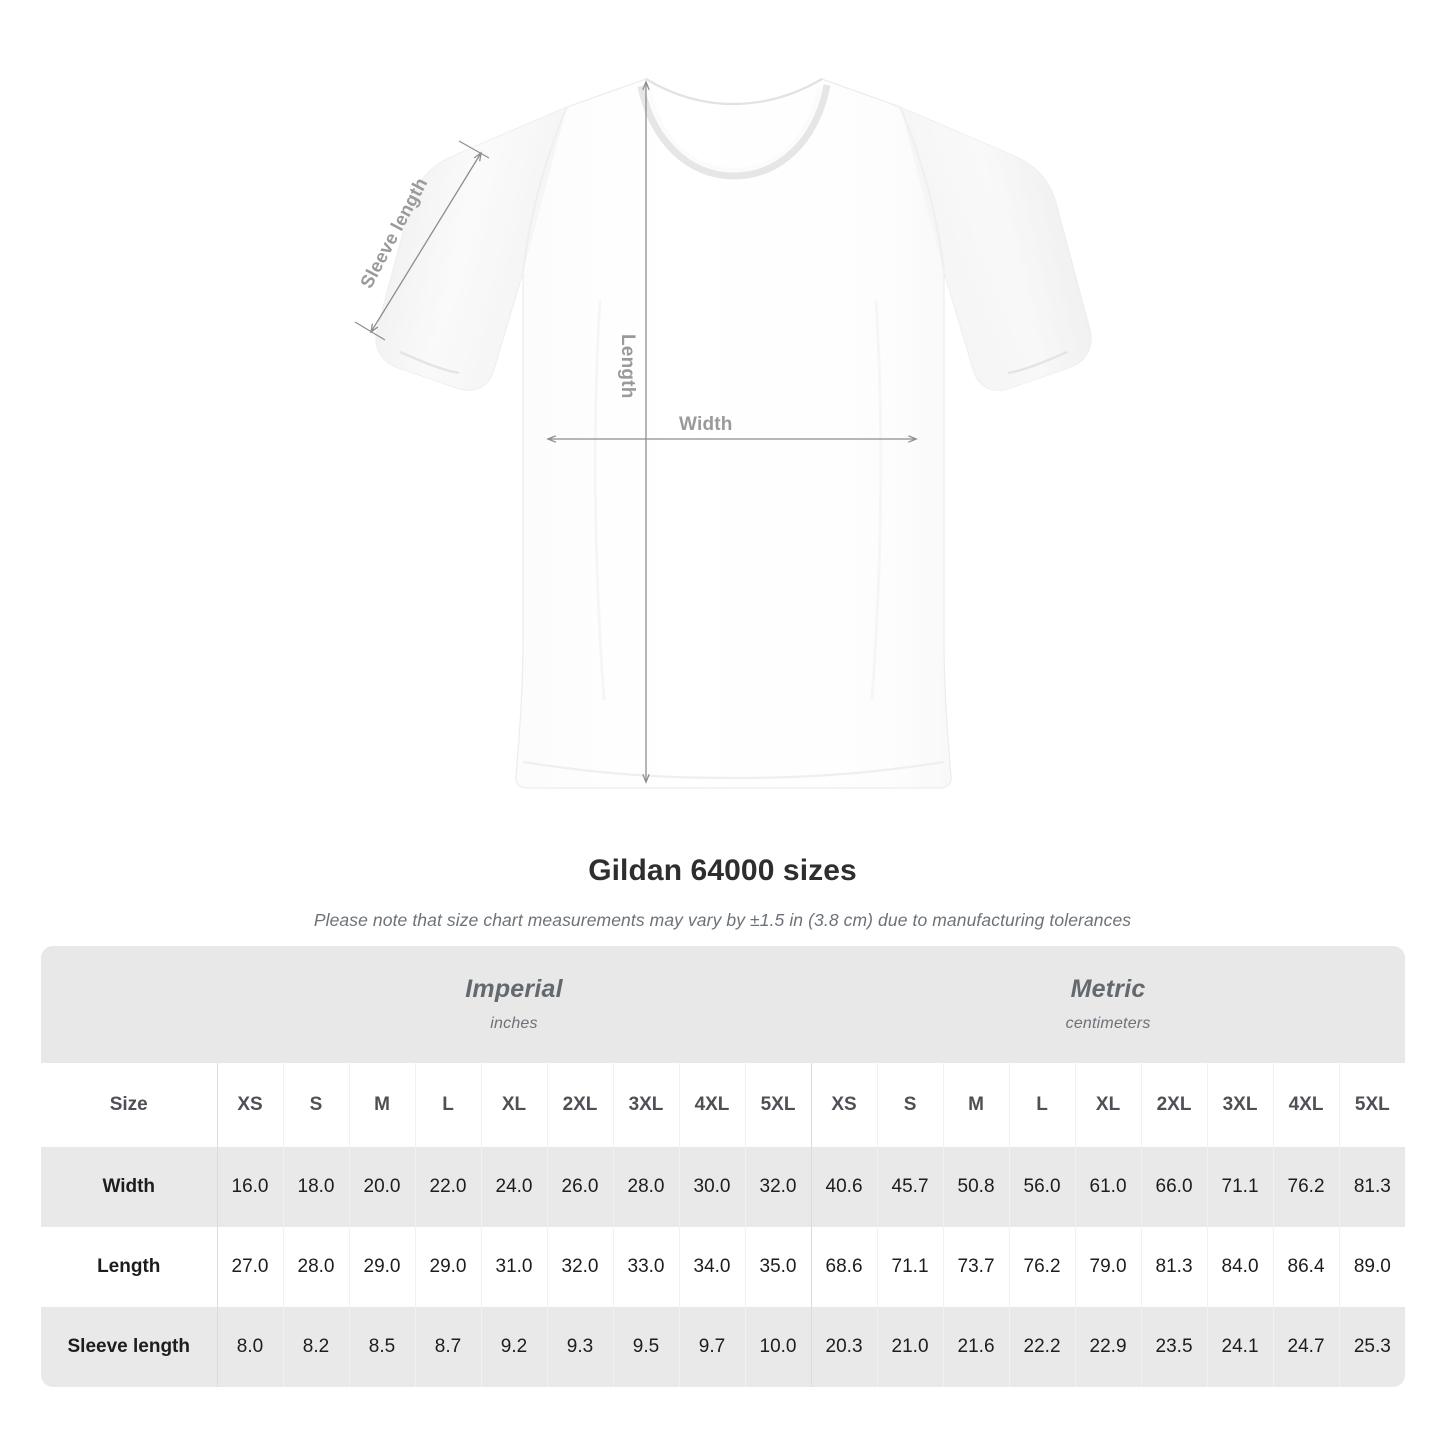  What do you see at coordinates (514, 1024) in the screenshot?
I see `unit-sub-imperial: inches` at bounding box center [514, 1024].